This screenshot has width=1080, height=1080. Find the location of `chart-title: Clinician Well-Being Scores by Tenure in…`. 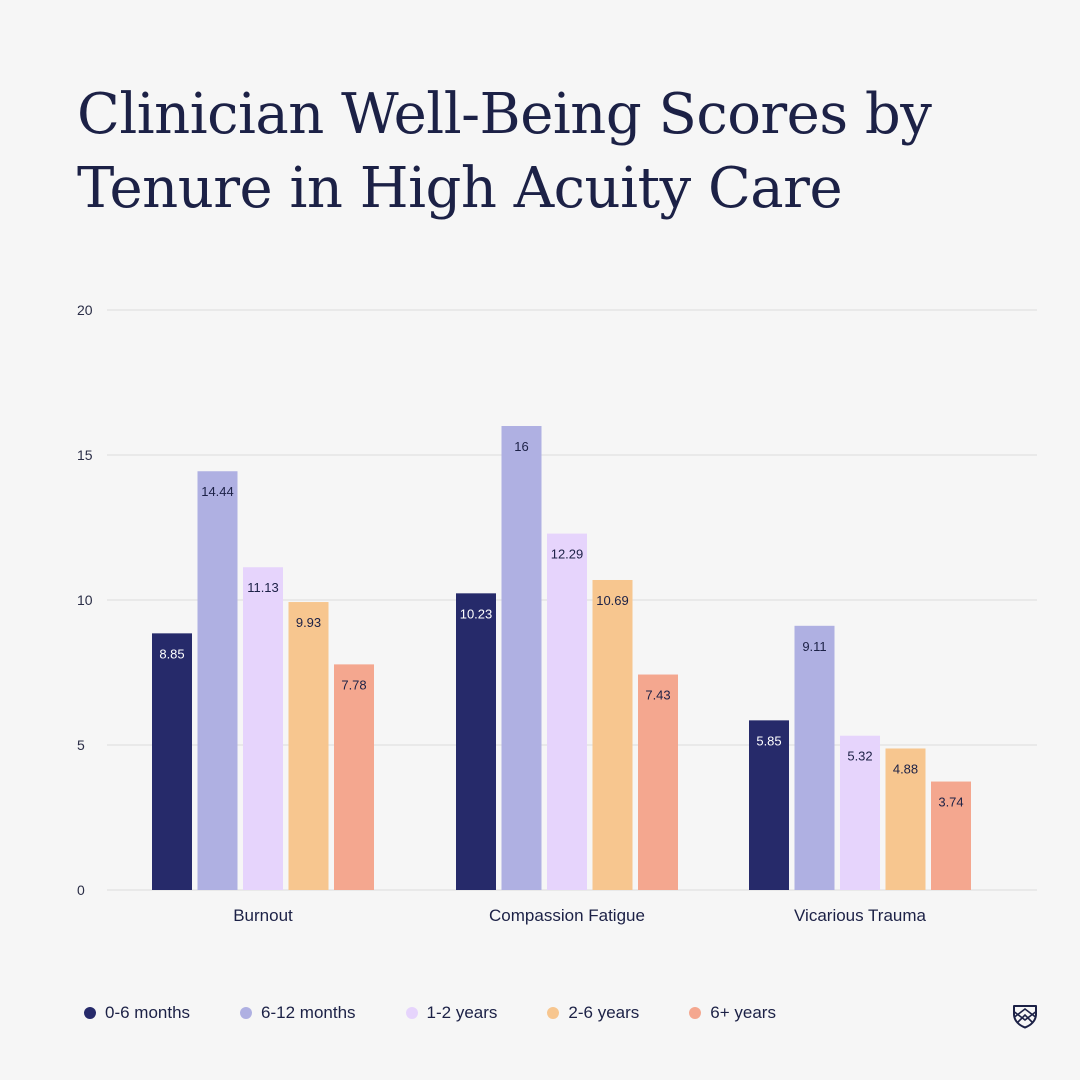

chart-title: Clinician Well-Being Scores by Tenure in… is located at coordinates (504, 151).